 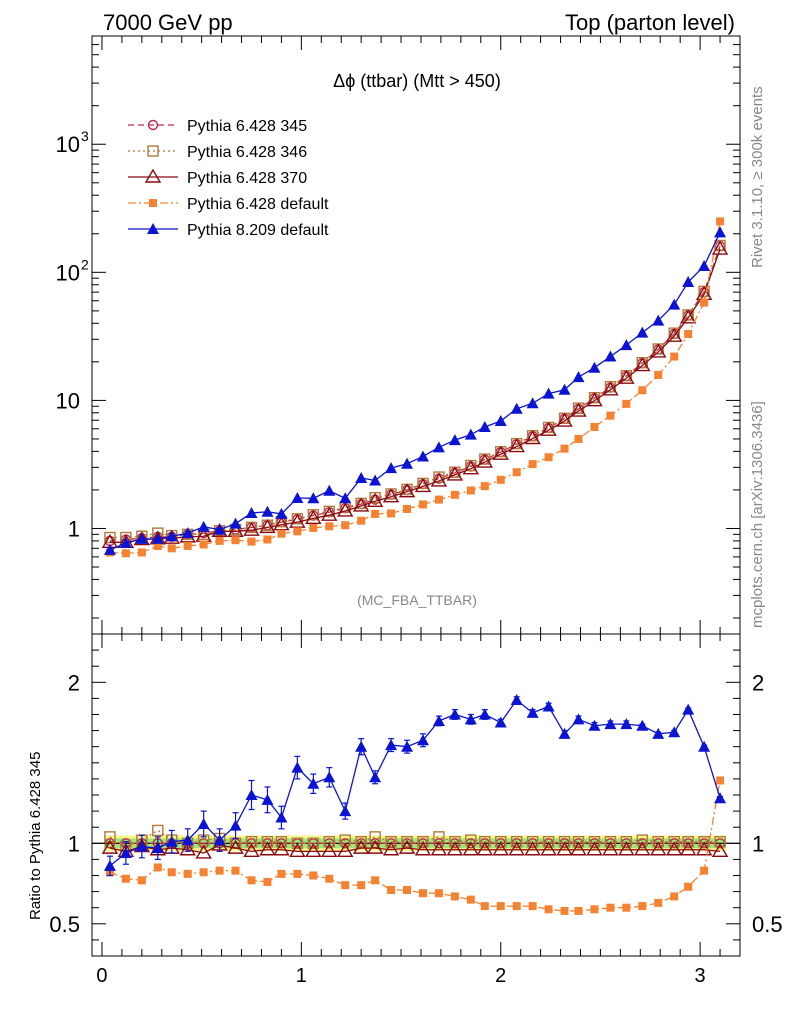 What do you see at coordinates (650, 22) in the screenshot?
I see `header-right: Top (parton level)` at bounding box center [650, 22].